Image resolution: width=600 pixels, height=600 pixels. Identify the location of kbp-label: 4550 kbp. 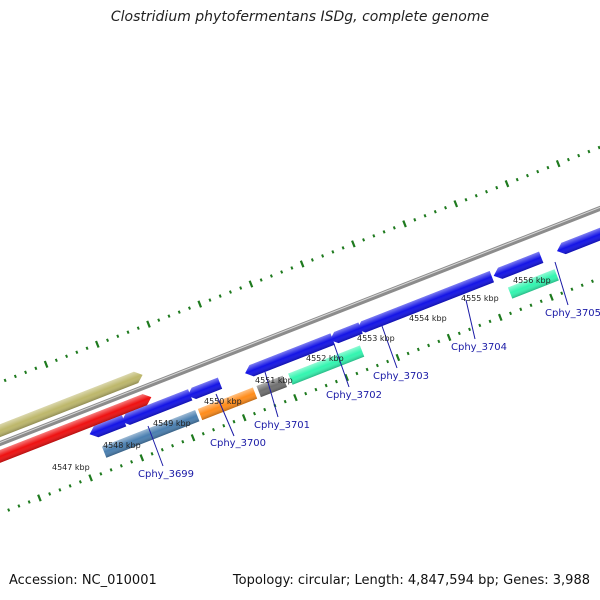
(223, 401).